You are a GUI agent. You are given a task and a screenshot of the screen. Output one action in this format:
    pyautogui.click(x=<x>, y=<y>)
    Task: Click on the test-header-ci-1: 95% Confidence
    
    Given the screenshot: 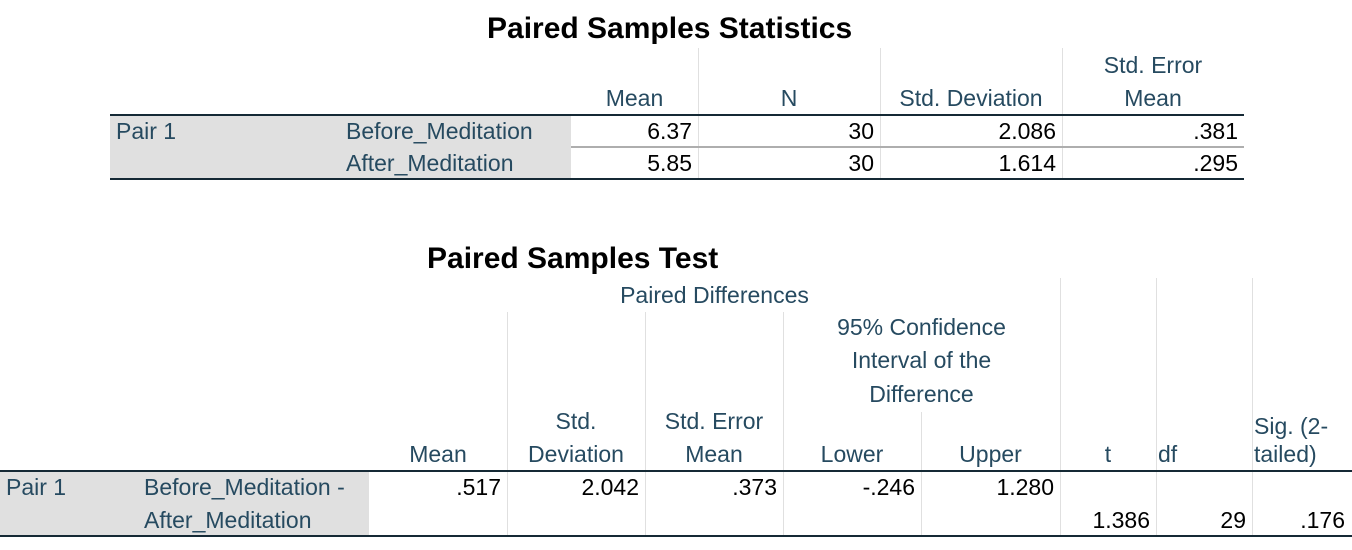 What is the action you would take?
    pyautogui.click(x=921, y=327)
    